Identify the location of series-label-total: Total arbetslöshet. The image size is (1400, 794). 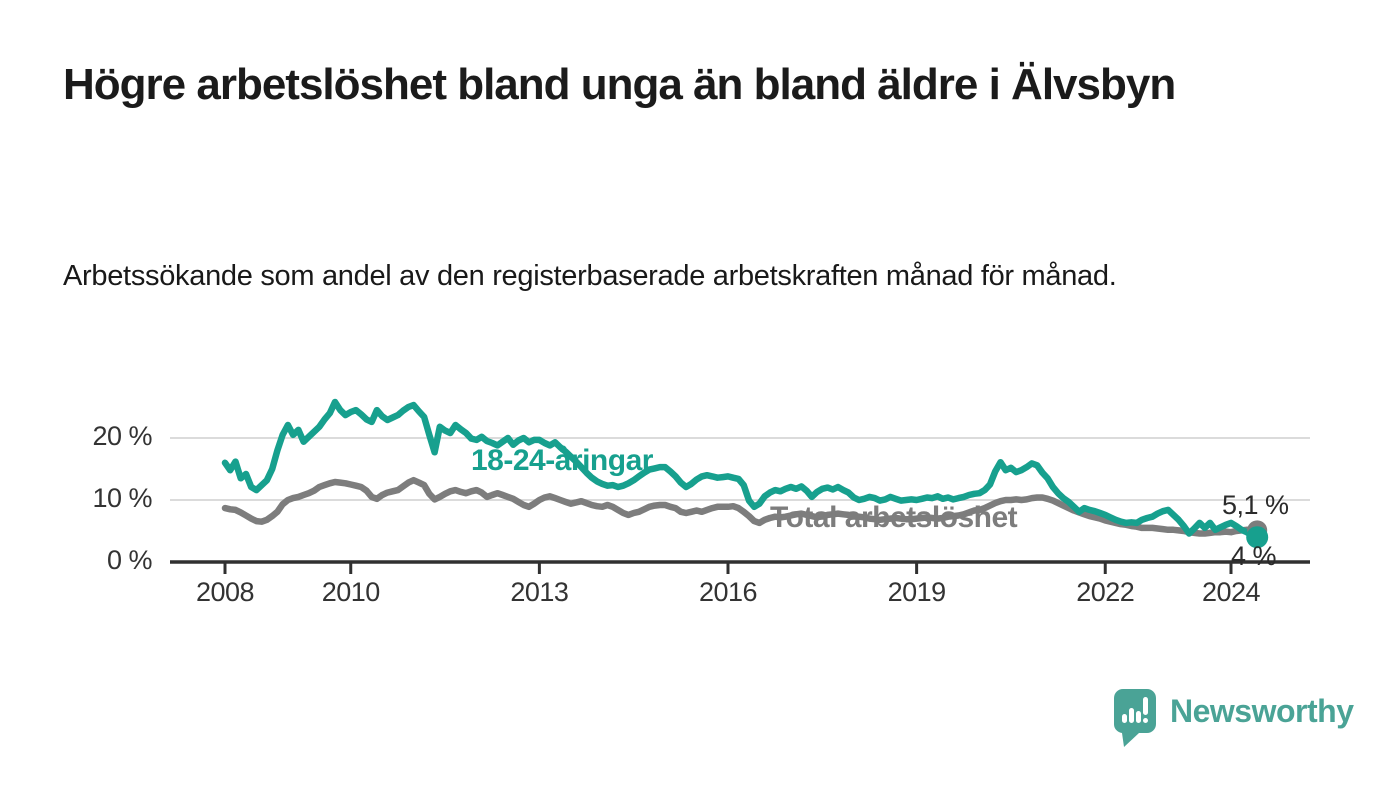
(894, 517).